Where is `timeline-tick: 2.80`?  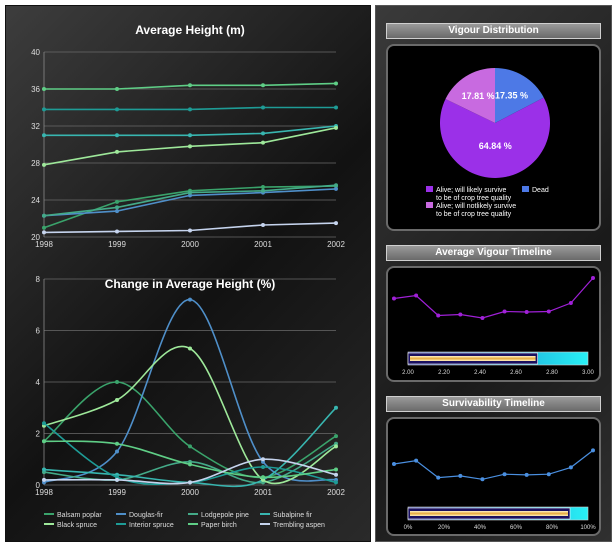
timeline-tick: 2.80 is located at coordinates (552, 373).